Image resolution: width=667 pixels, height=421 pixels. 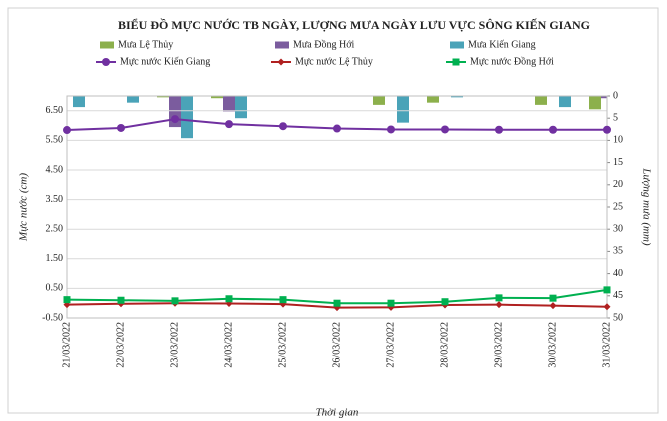 I want to click on y-tick-label: 2.50, so click(x=55, y=228).